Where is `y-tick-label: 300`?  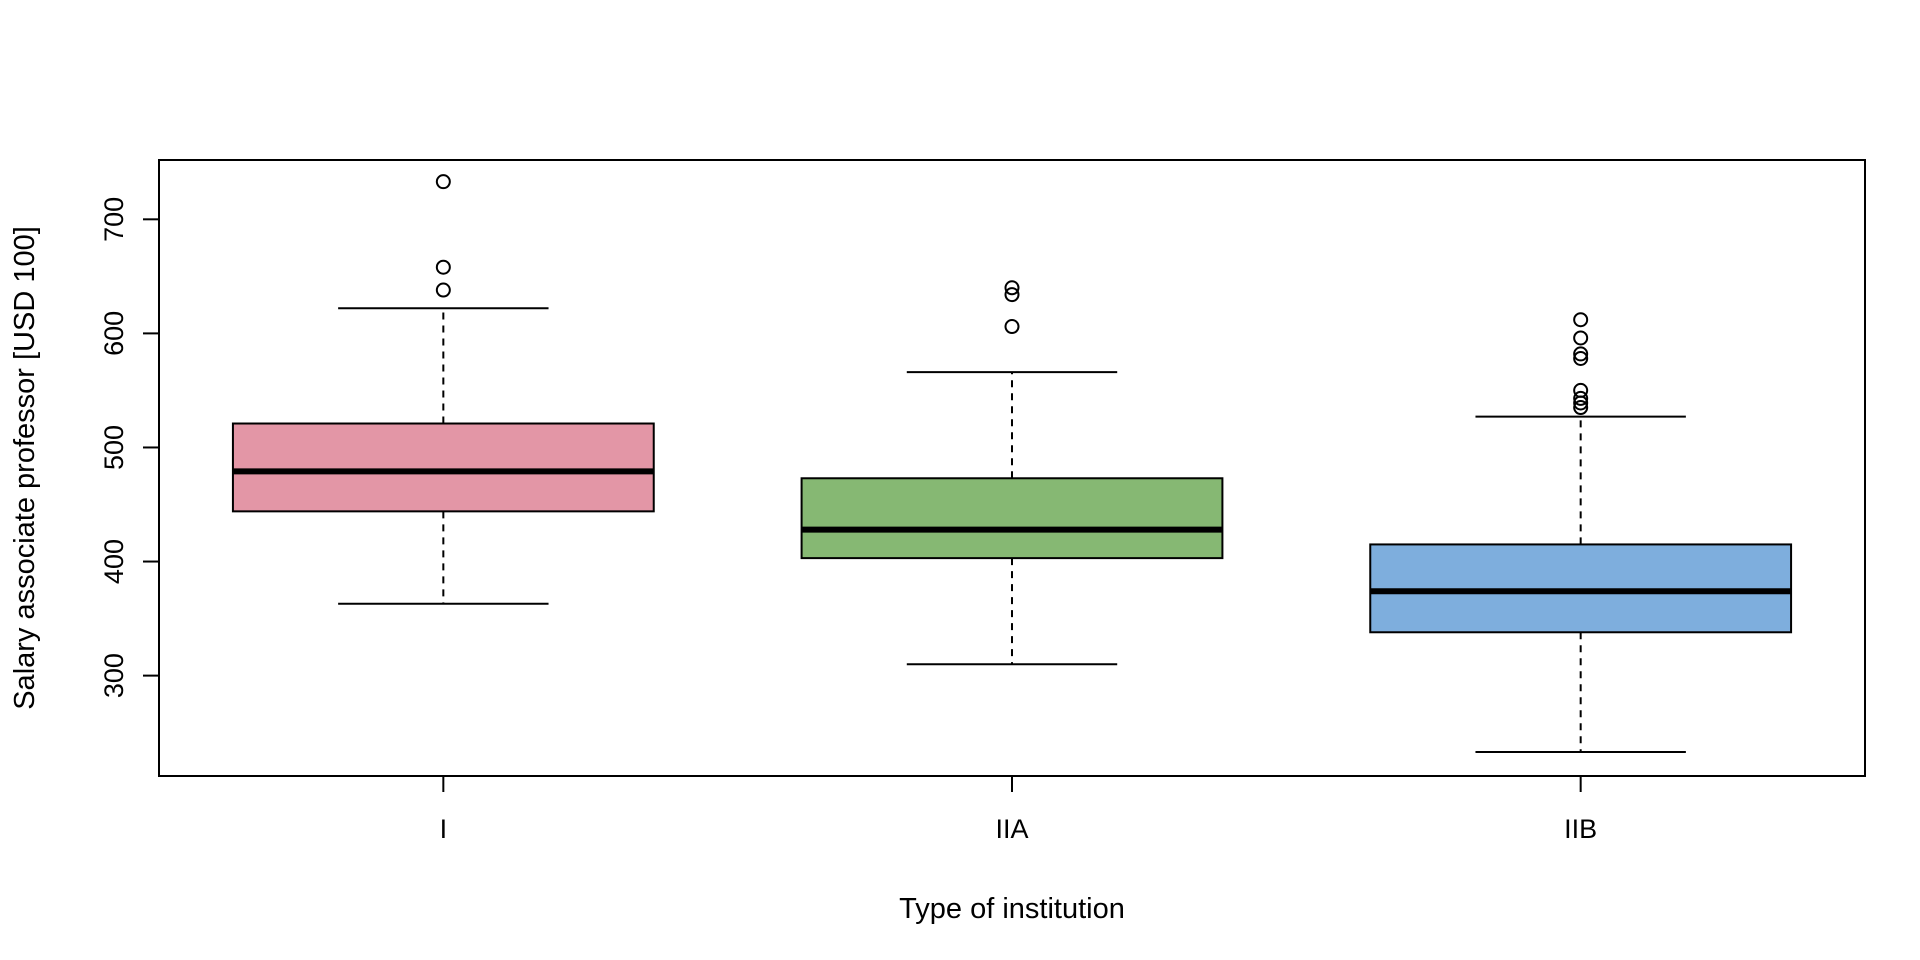 y-tick-label: 300 is located at coordinates (114, 675).